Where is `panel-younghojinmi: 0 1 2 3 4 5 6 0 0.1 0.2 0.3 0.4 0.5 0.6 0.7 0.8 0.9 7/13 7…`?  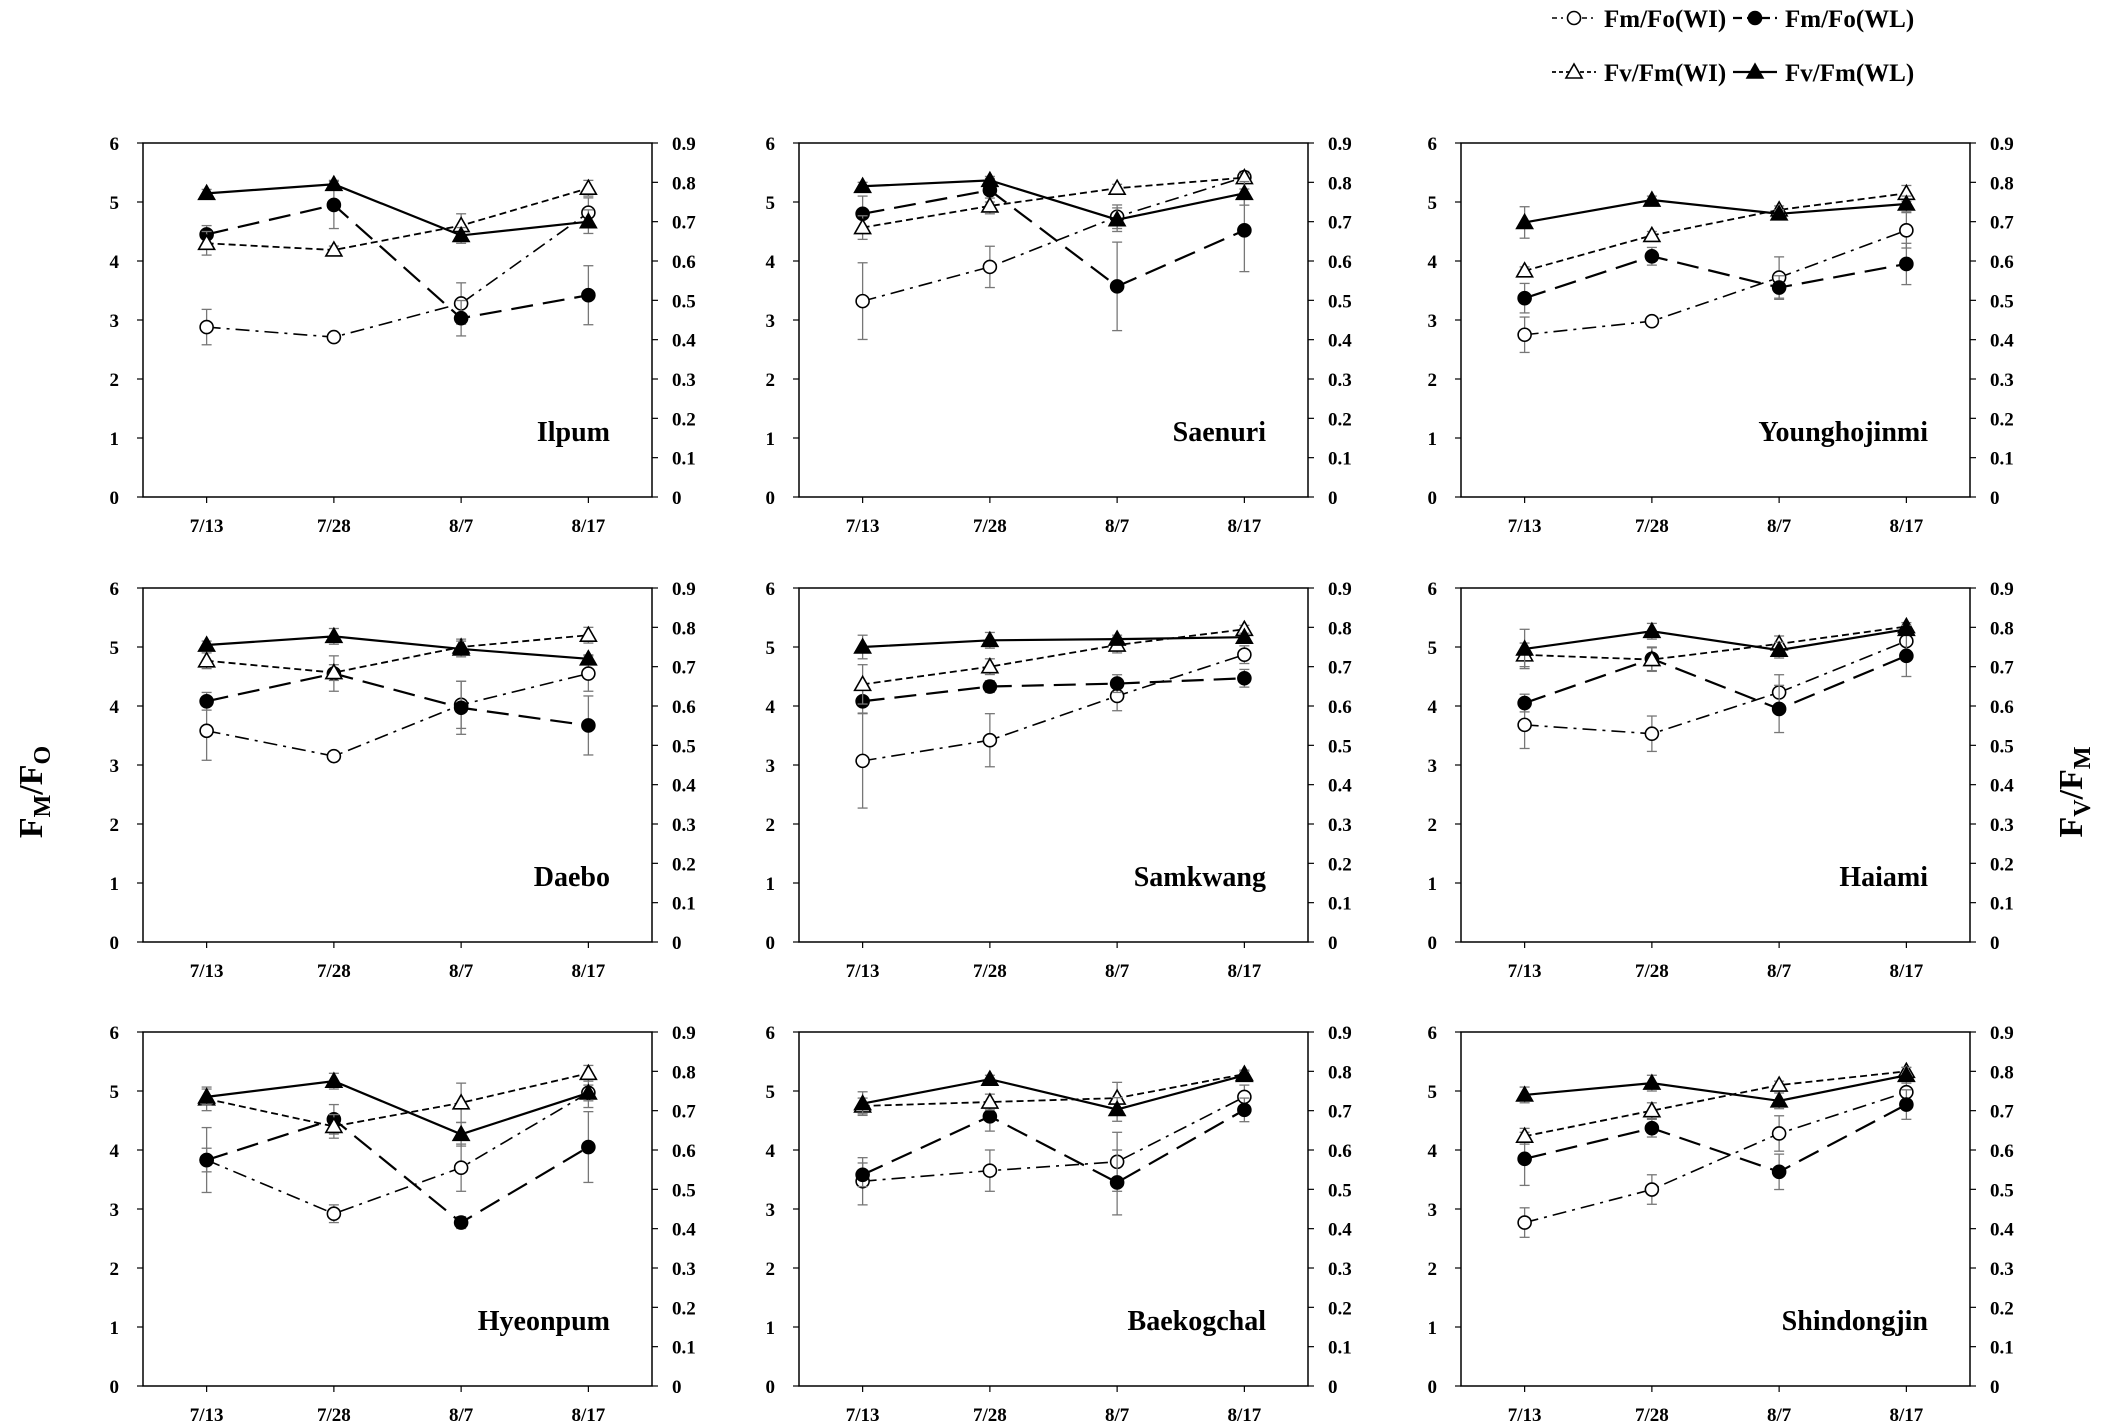
panel-younghojinmi: 0 1 2 3 4 5 6 0 0.1 0.2 0.3 0.4 0.5 0.6 0.7 0.8 0.9 7/13 7… is located at coordinates (1721, 335).